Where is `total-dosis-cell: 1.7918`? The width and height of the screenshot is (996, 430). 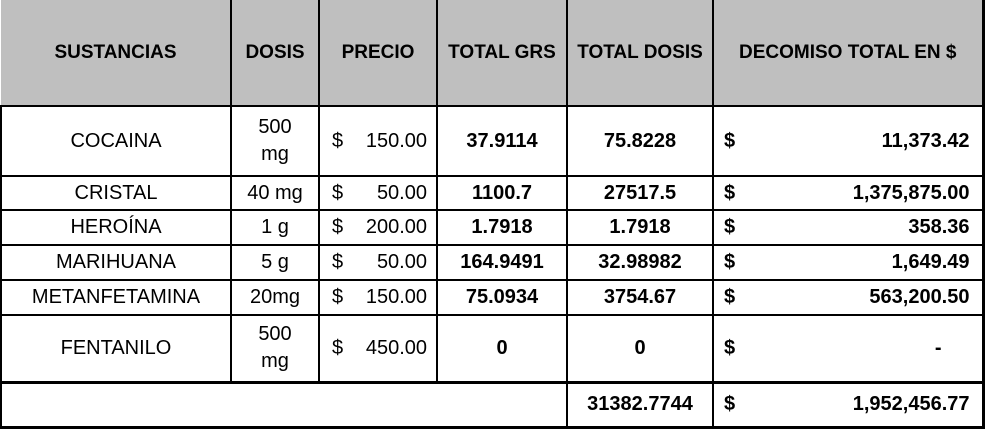
total-dosis-cell: 1.7918 is located at coordinates (640, 227).